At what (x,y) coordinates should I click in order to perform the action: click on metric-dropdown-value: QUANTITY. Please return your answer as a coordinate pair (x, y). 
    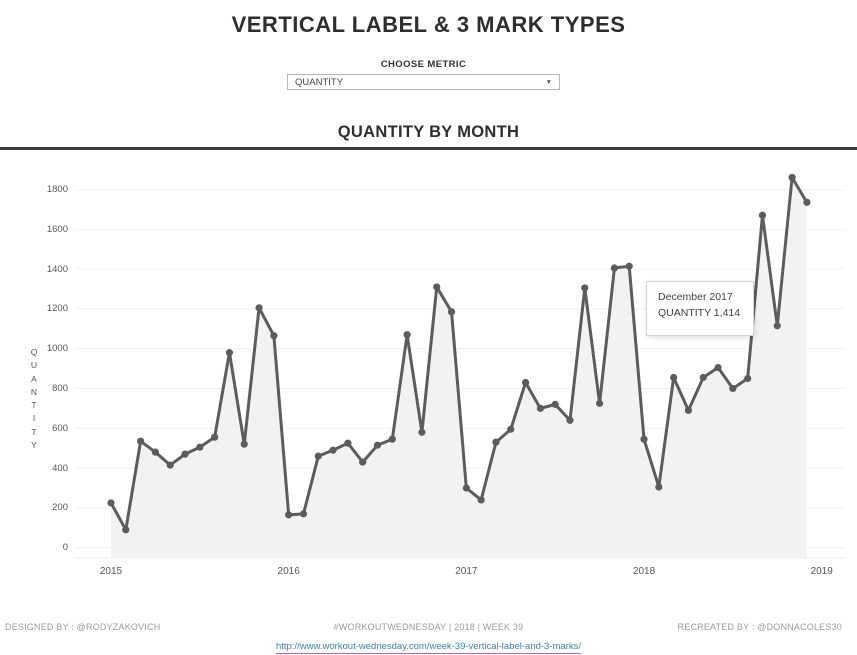
    Looking at the image, I should click on (319, 82).